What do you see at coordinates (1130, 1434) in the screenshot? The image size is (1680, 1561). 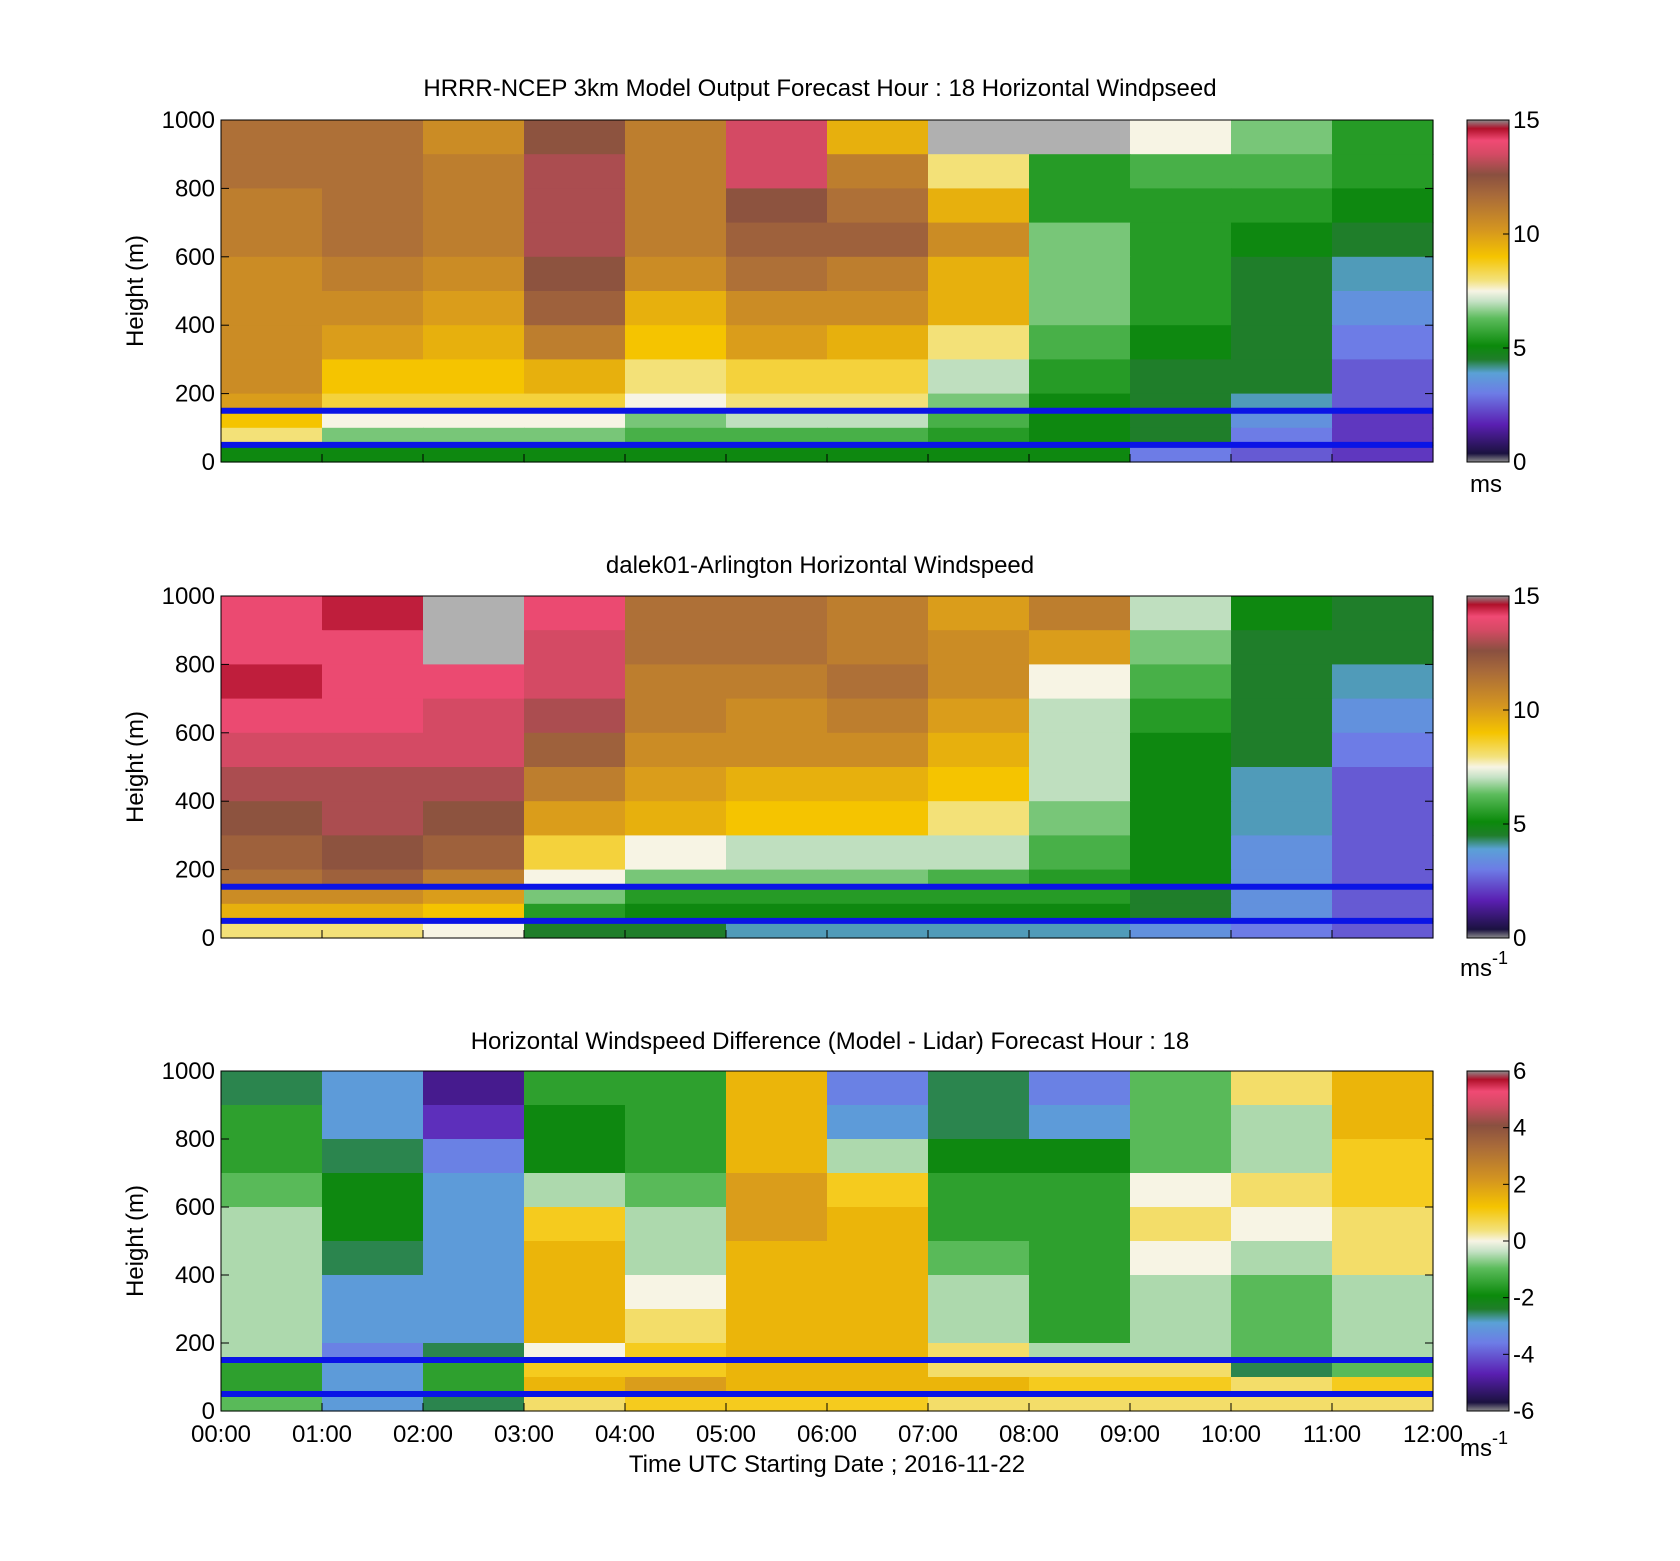 I see `x-tick-label: 09:00` at bounding box center [1130, 1434].